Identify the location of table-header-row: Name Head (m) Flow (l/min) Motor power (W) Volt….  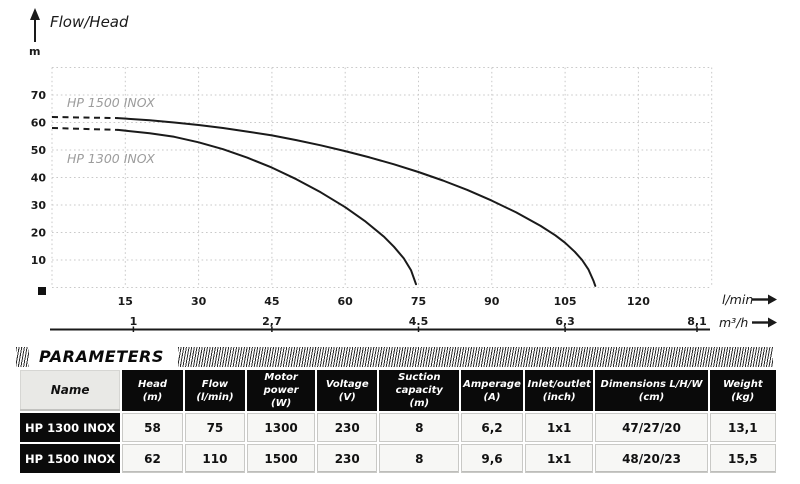
(398, 390).